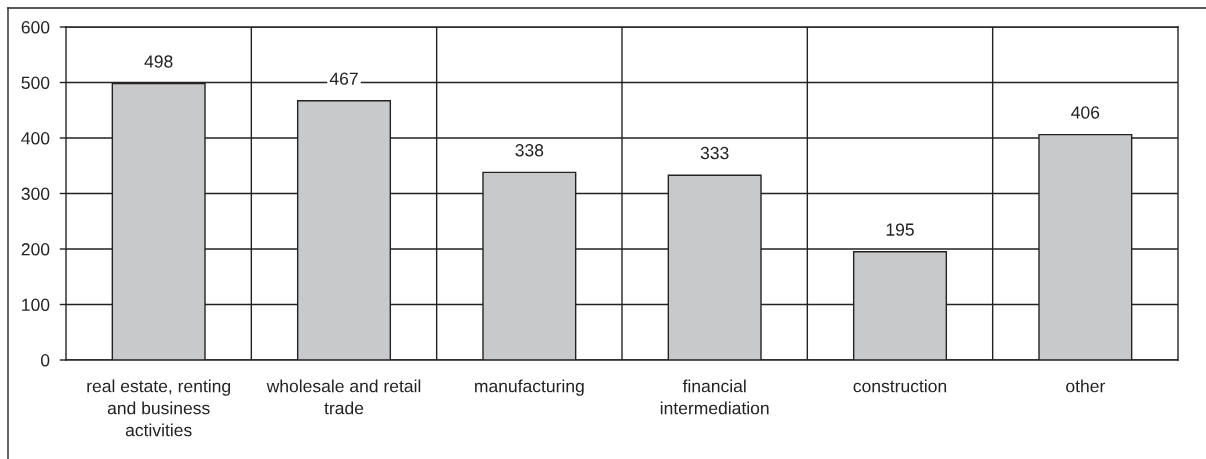 The image size is (1206, 459). What do you see at coordinates (900, 386) in the screenshot?
I see `x-tick-label: construction` at bounding box center [900, 386].